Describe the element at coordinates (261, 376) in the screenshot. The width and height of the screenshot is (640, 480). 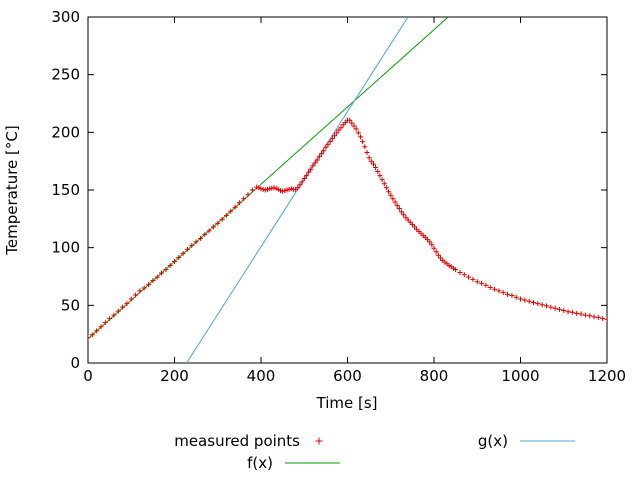
I see `svg-text: 400` at that location.